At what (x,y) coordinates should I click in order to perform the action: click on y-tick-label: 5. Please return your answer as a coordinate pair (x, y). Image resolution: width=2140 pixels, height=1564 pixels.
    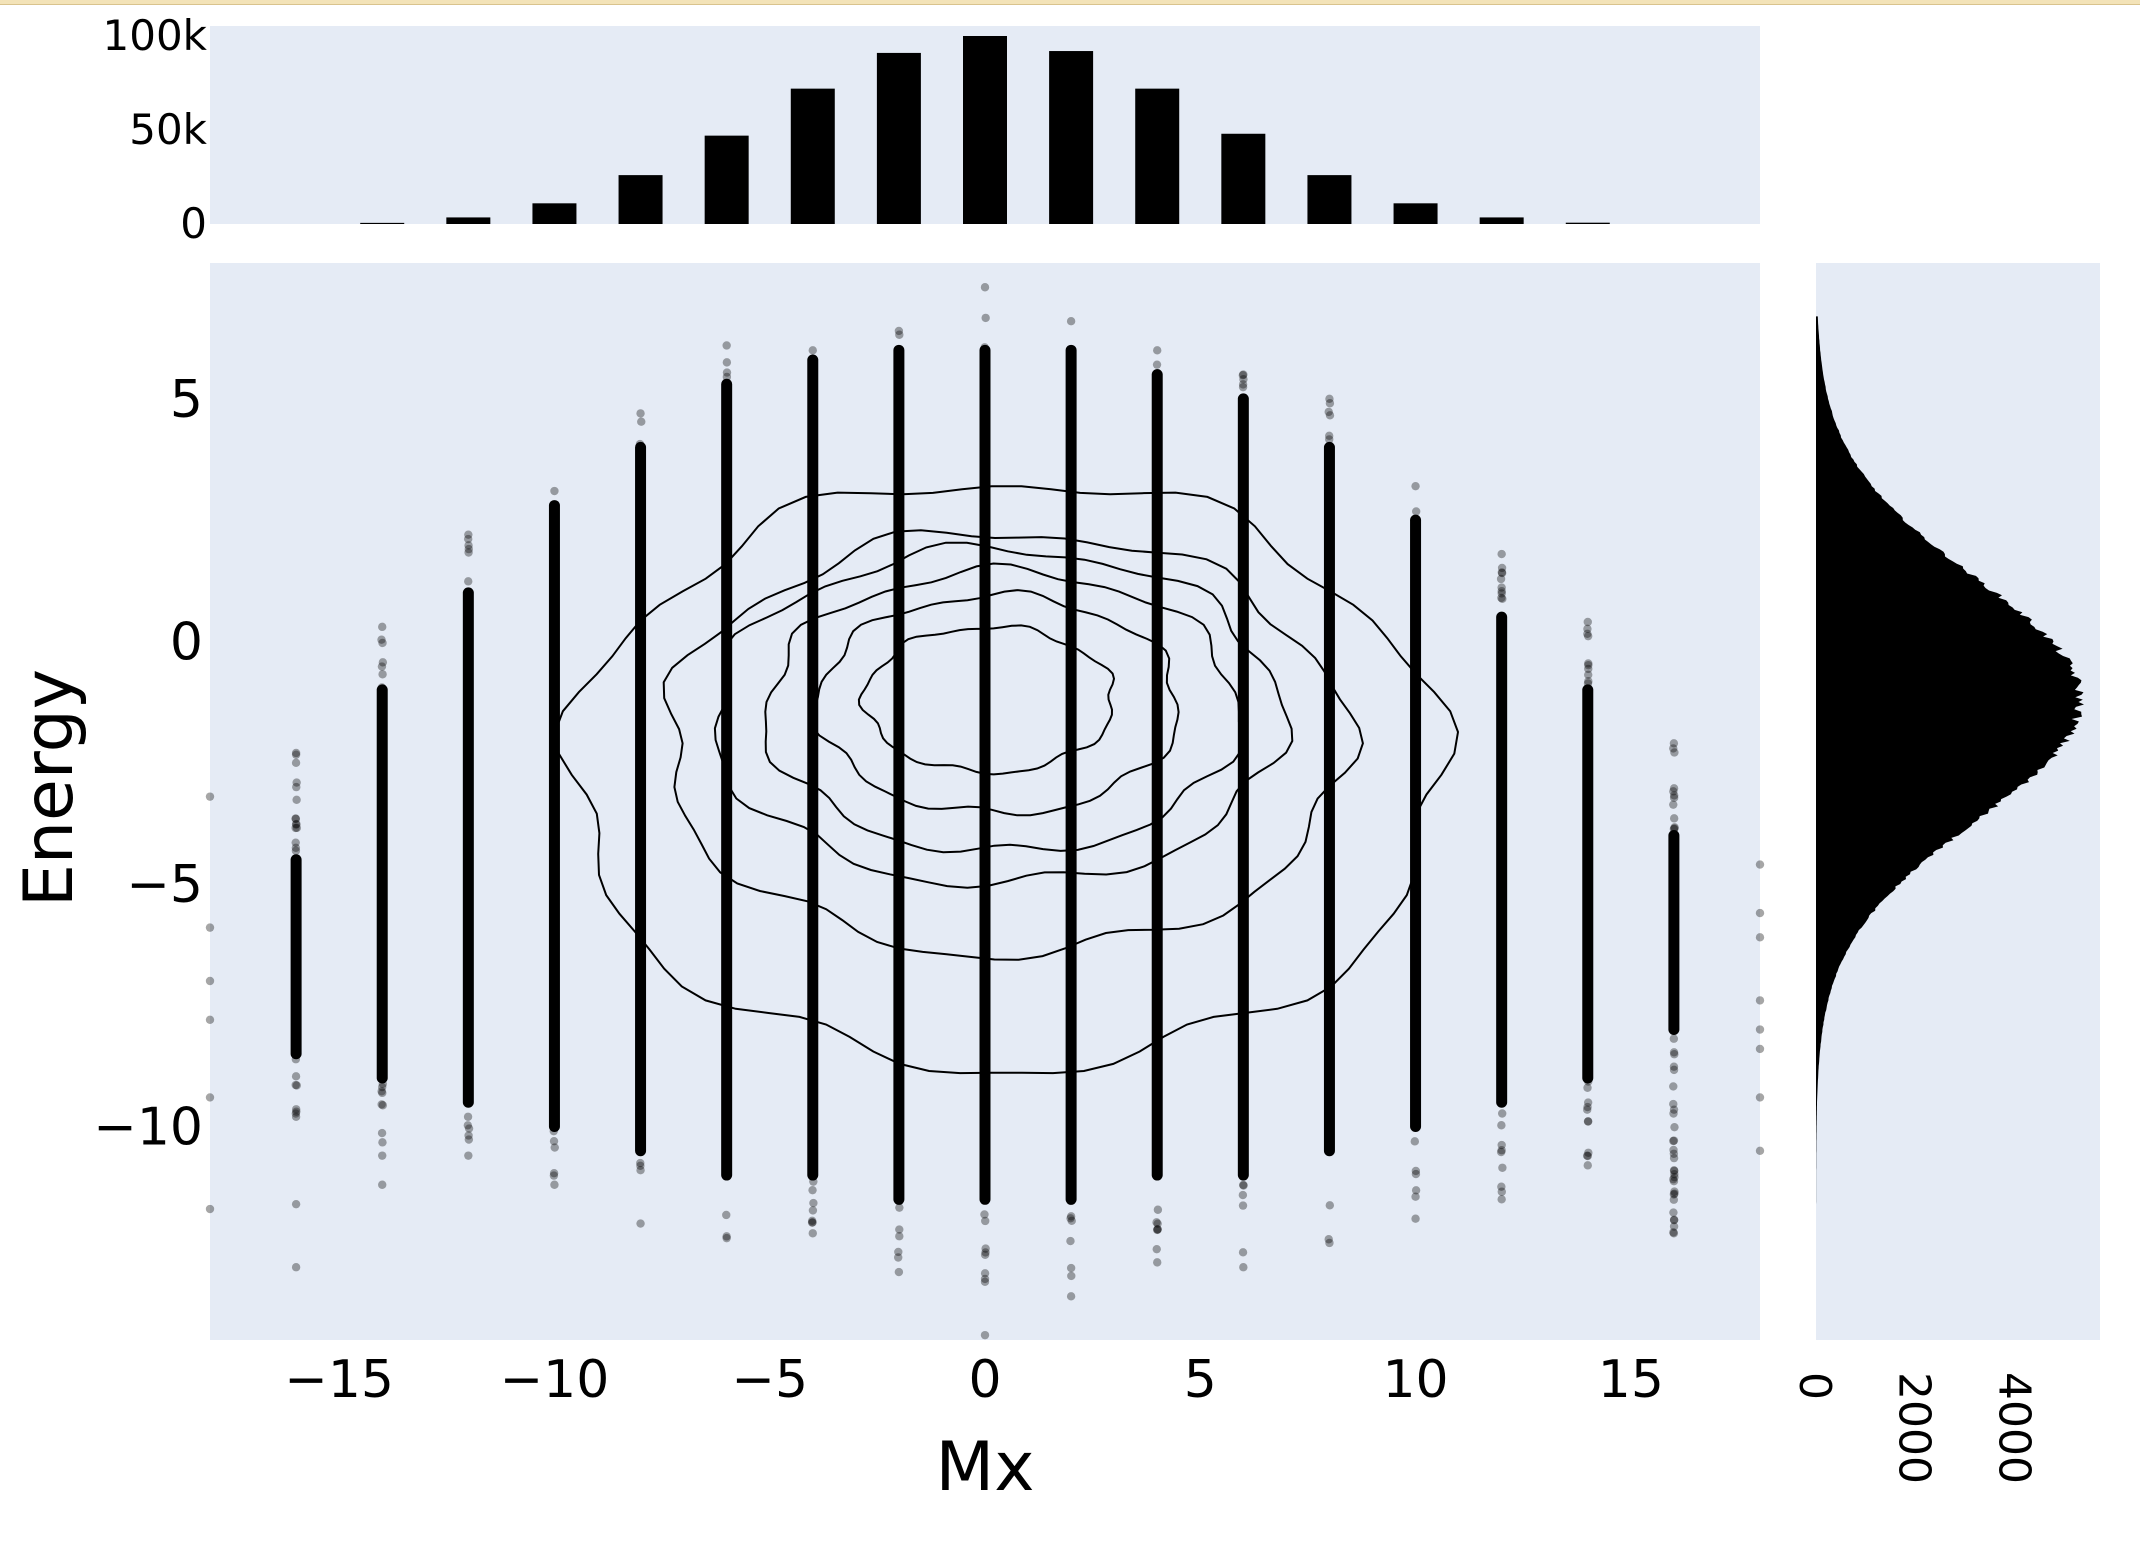
    Looking at the image, I should click on (186, 400).